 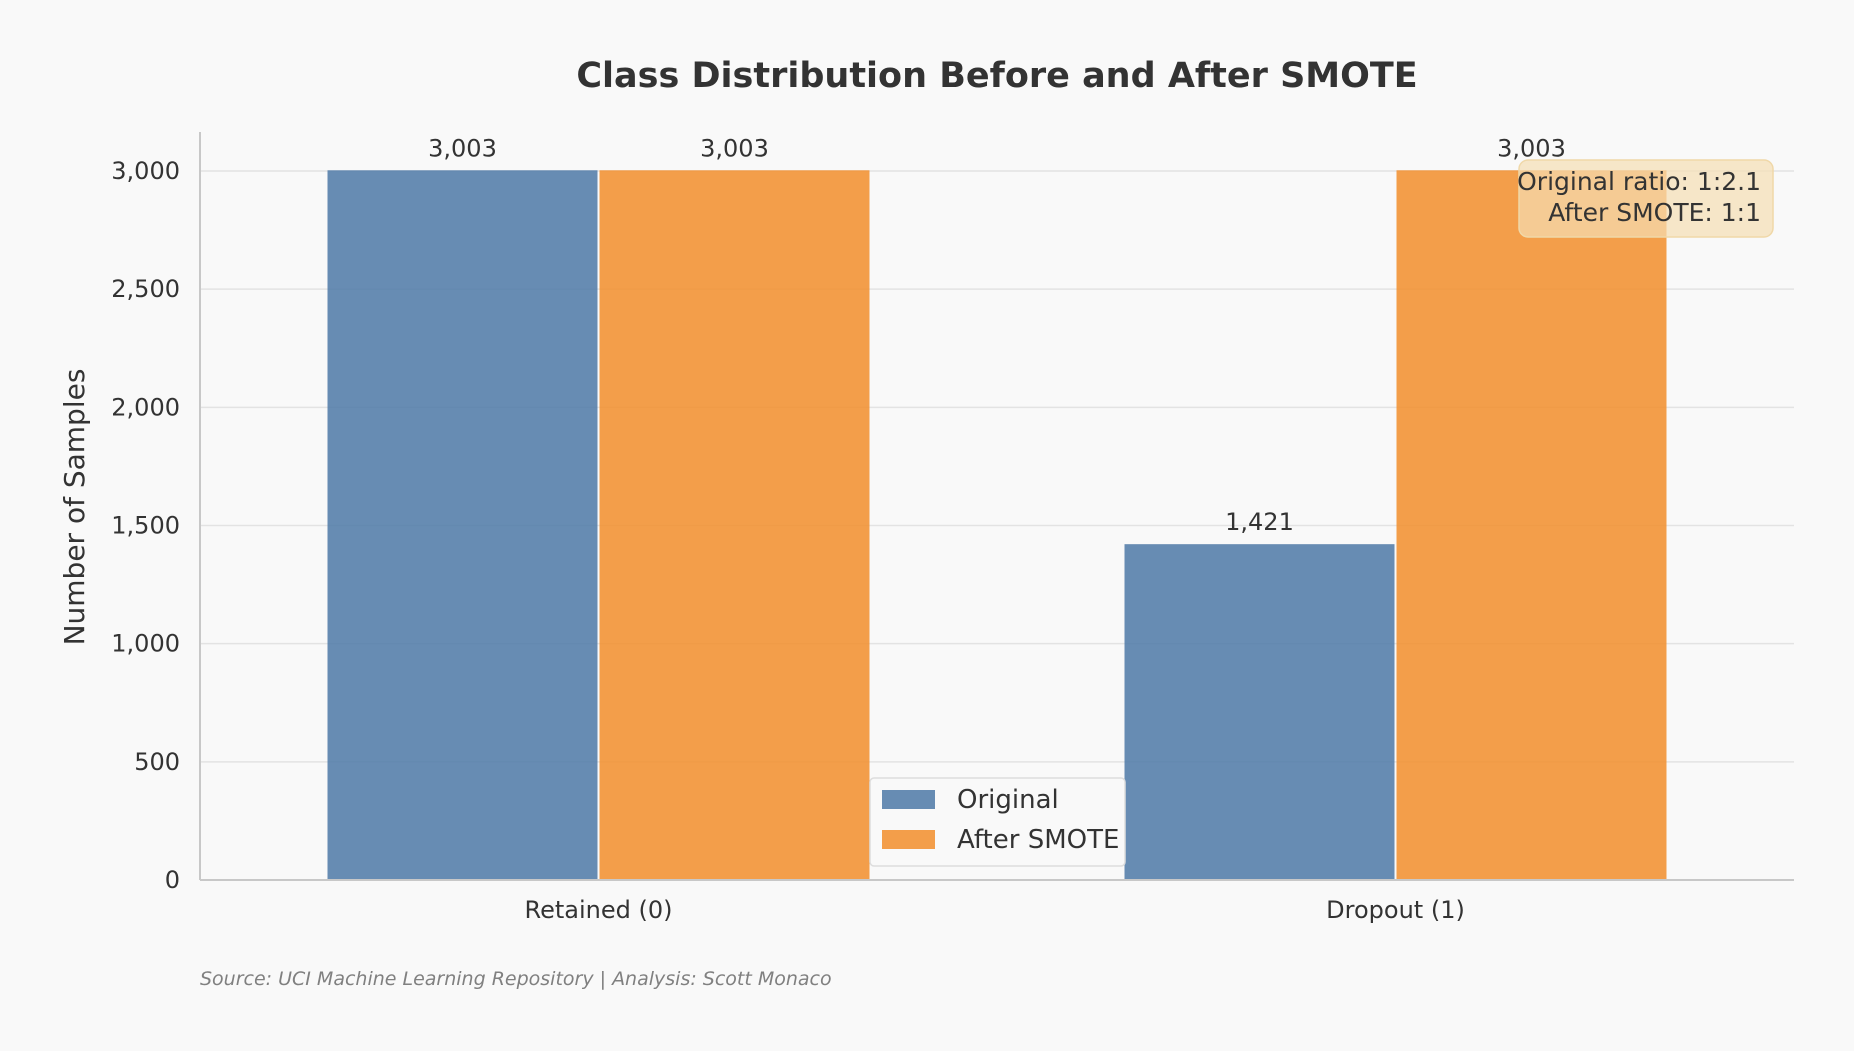 What do you see at coordinates (157, 762) in the screenshot?
I see `y-tick-label: 500` at bounding box center [157, 762].